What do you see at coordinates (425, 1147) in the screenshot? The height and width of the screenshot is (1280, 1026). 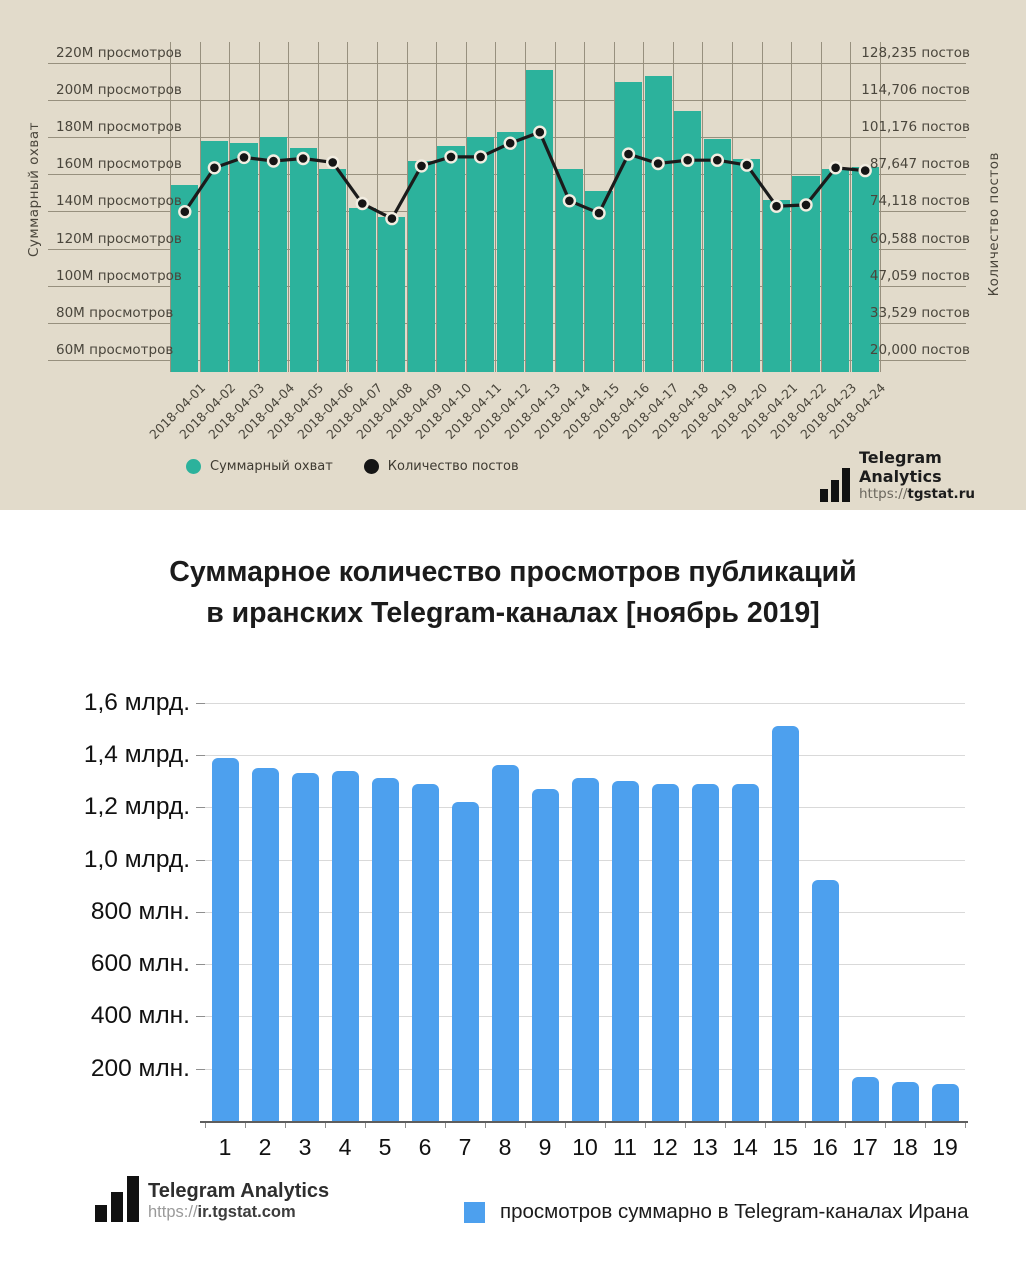 I see `x-axis-label: 6` at bounding box center [425, 1147].